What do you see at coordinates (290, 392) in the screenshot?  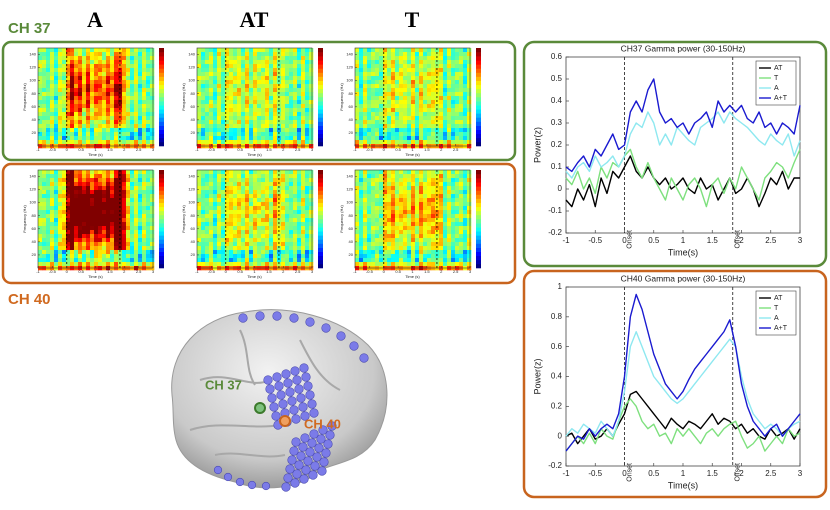 I see `electrode` at bounding box center [290, 392].